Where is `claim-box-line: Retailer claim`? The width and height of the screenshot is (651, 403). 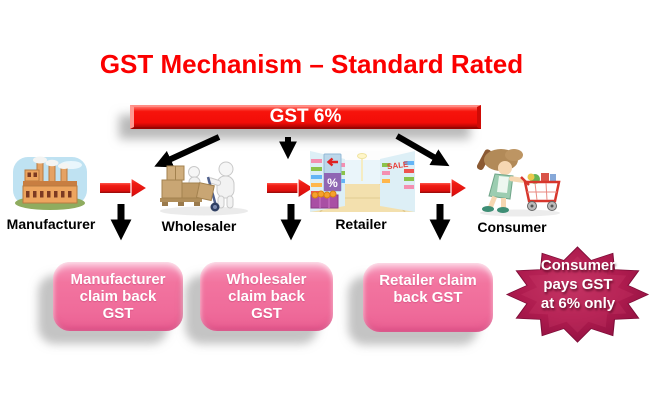 claim-box-line: Retailer claim is located at coordinates (428, 280).